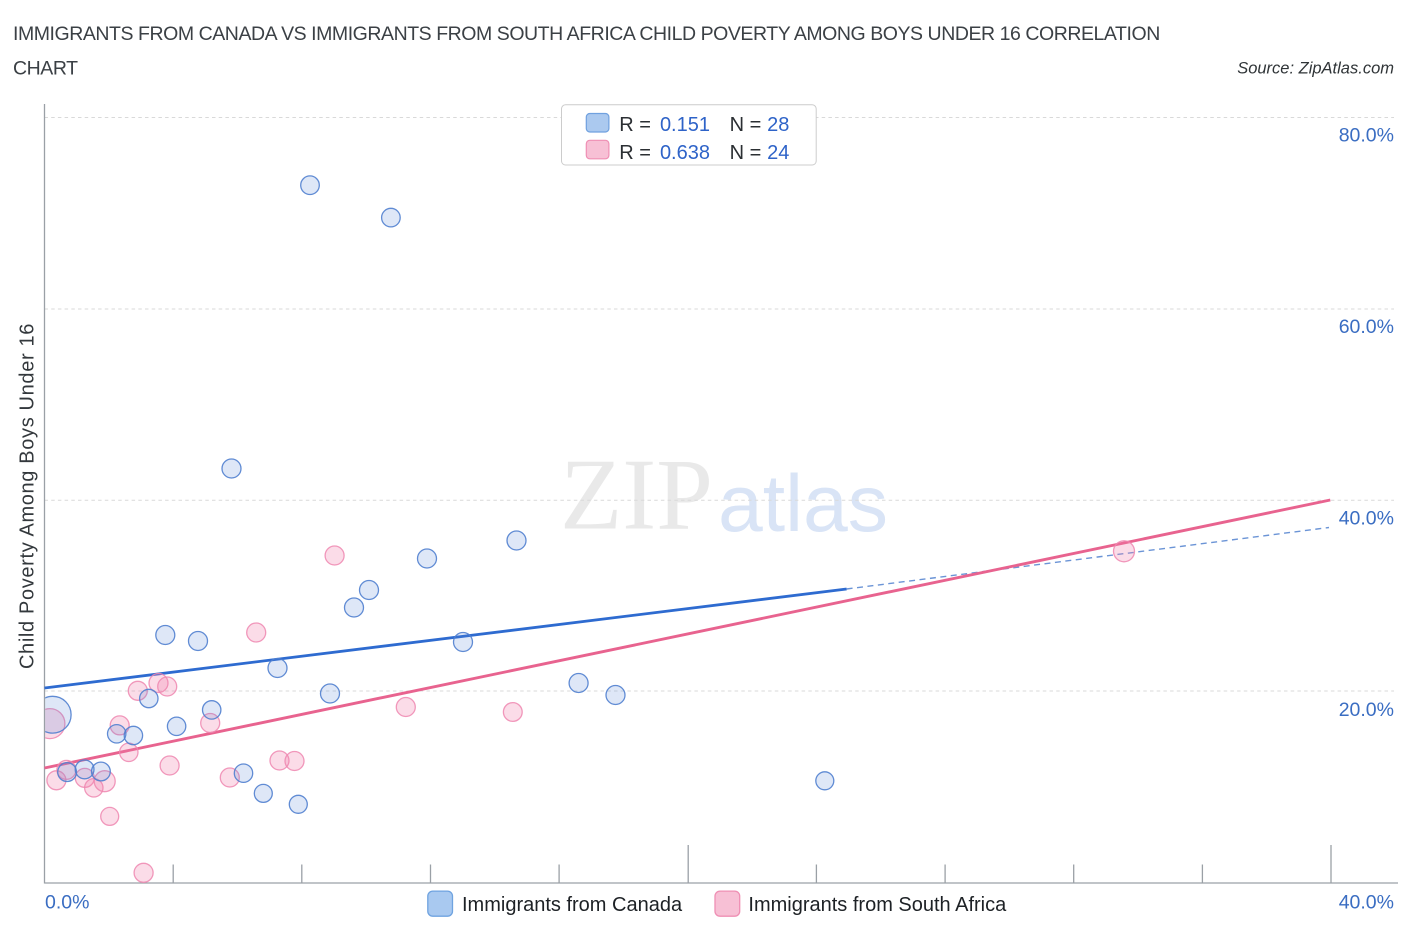  What do you see at coordinates (1366, 327) in the screenshot?
I see `svg-text: 60.0%` at bounding box center [1366, 327].